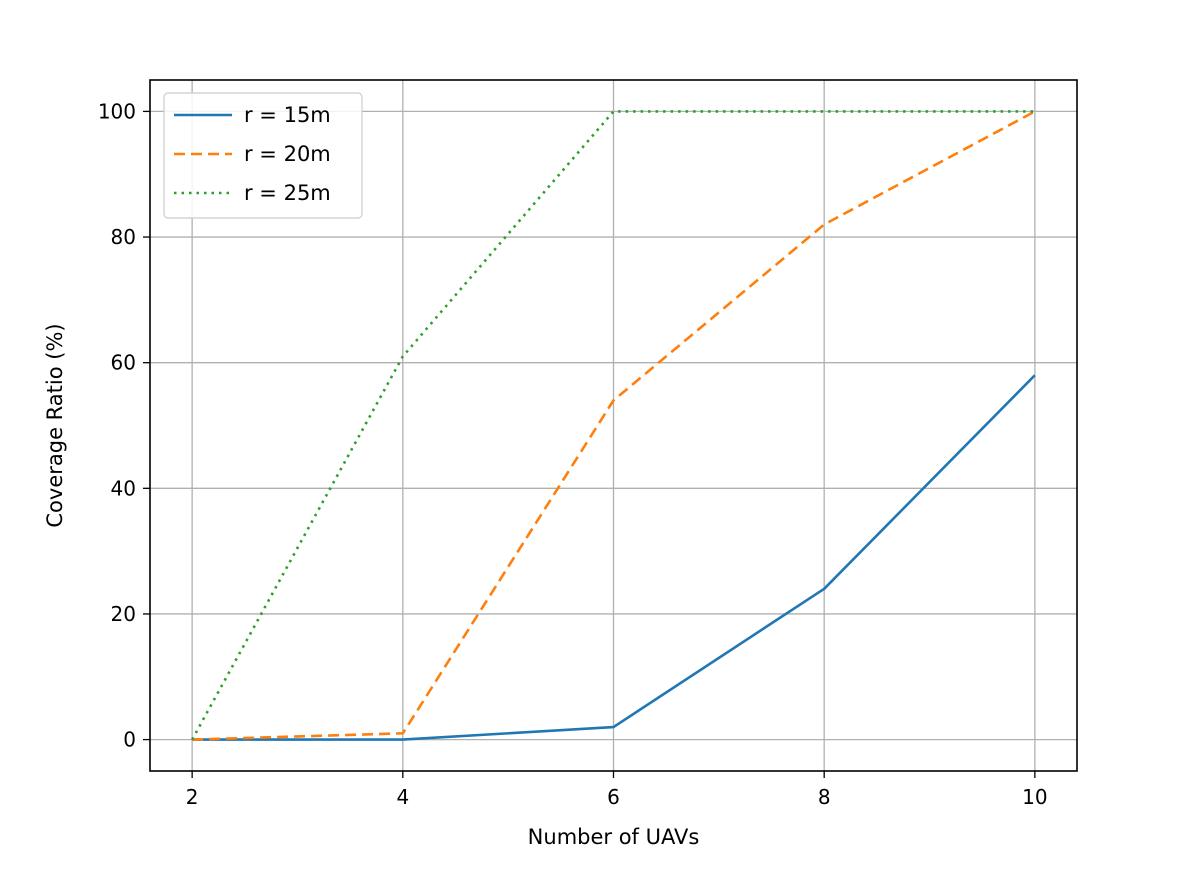 This screenshot has height=869, width=1196. What do you see at coordinates (55, 425) in the screenshot?
I see `y-axis-label: Coverage Ratio (%)` at bounding box center [55, 425].